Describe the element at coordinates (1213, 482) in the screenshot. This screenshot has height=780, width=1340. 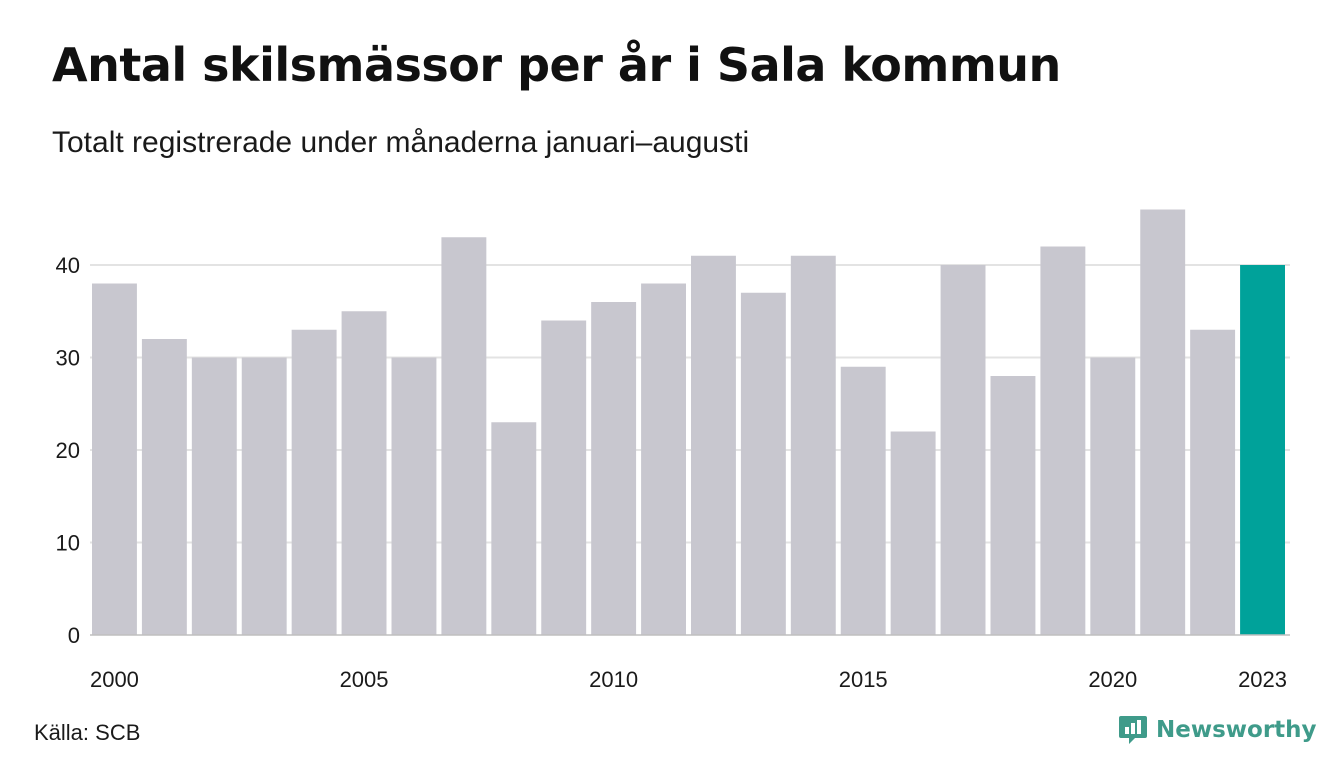
I see `bar-2022` at that location.